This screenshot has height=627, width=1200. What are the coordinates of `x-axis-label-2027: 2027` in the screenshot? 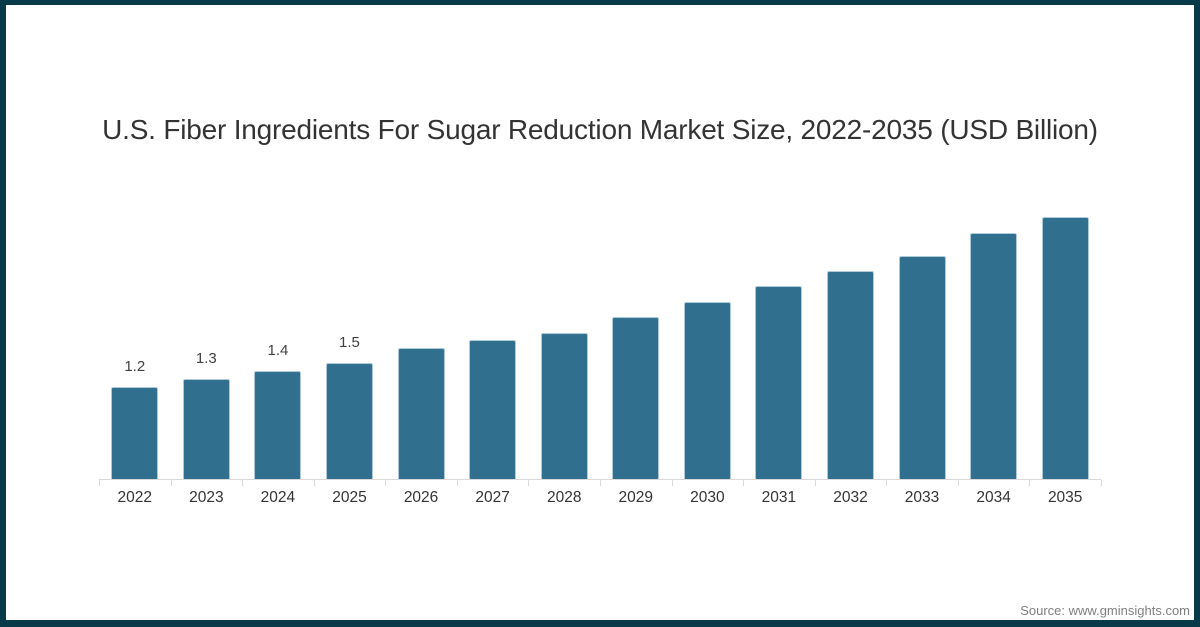 It's located at (492, 497).